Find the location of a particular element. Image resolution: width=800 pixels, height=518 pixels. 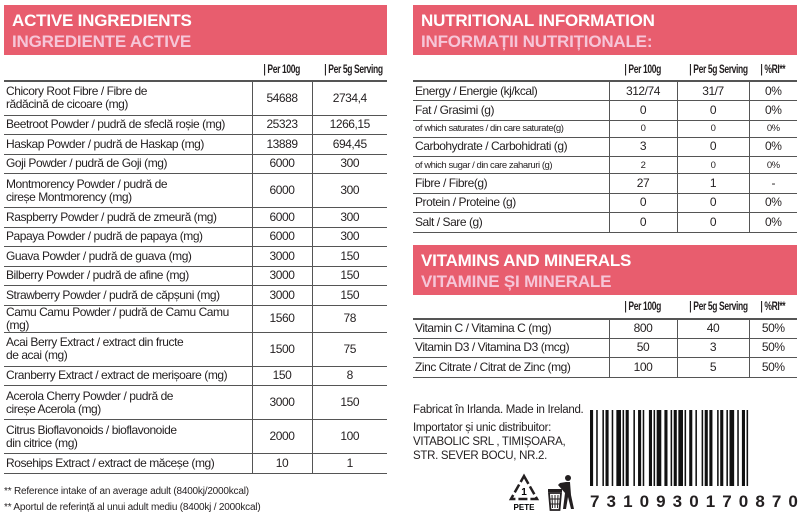

row-label: Guava Powder / pudră de guava (mg) is located at coordinates (128, 256).